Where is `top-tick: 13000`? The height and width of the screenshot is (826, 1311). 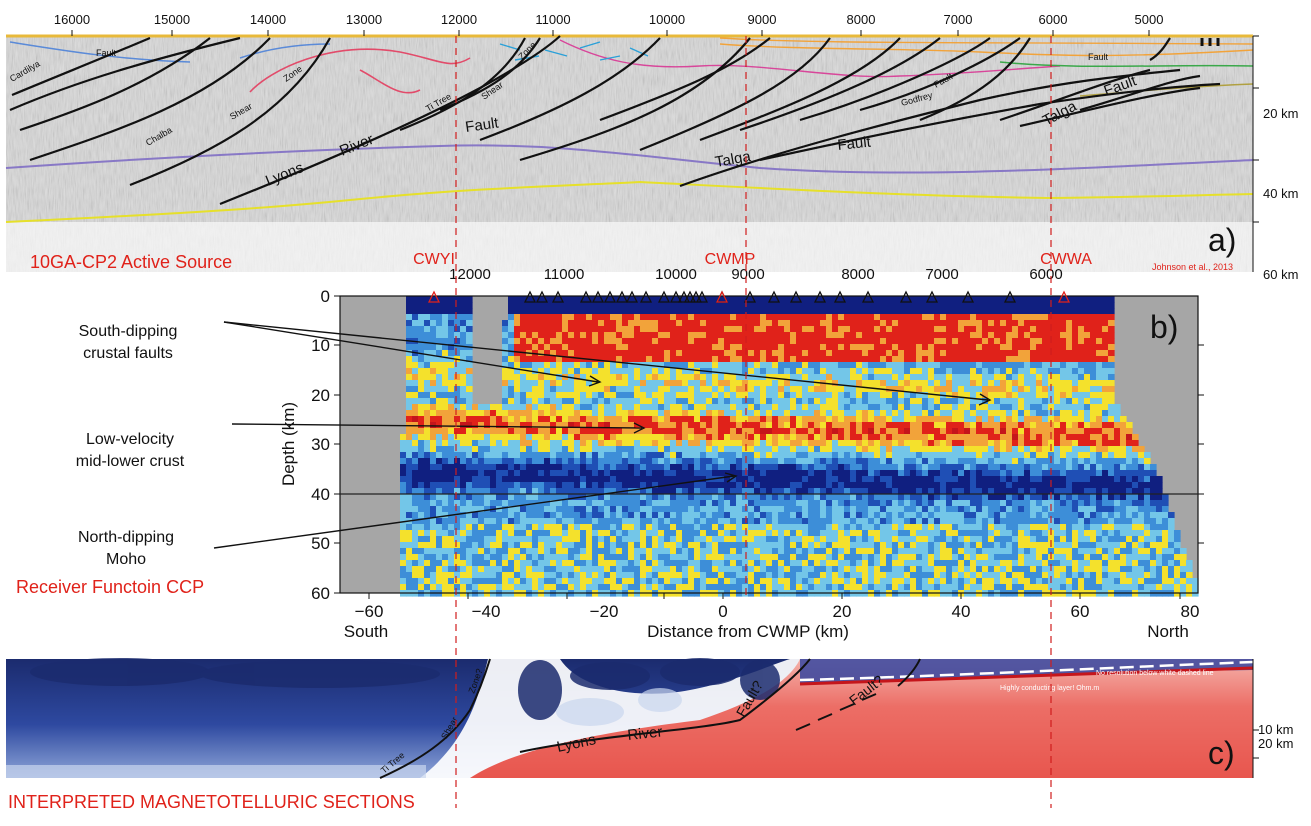
top-tick: 13000 is located at coordinates (364, 19).